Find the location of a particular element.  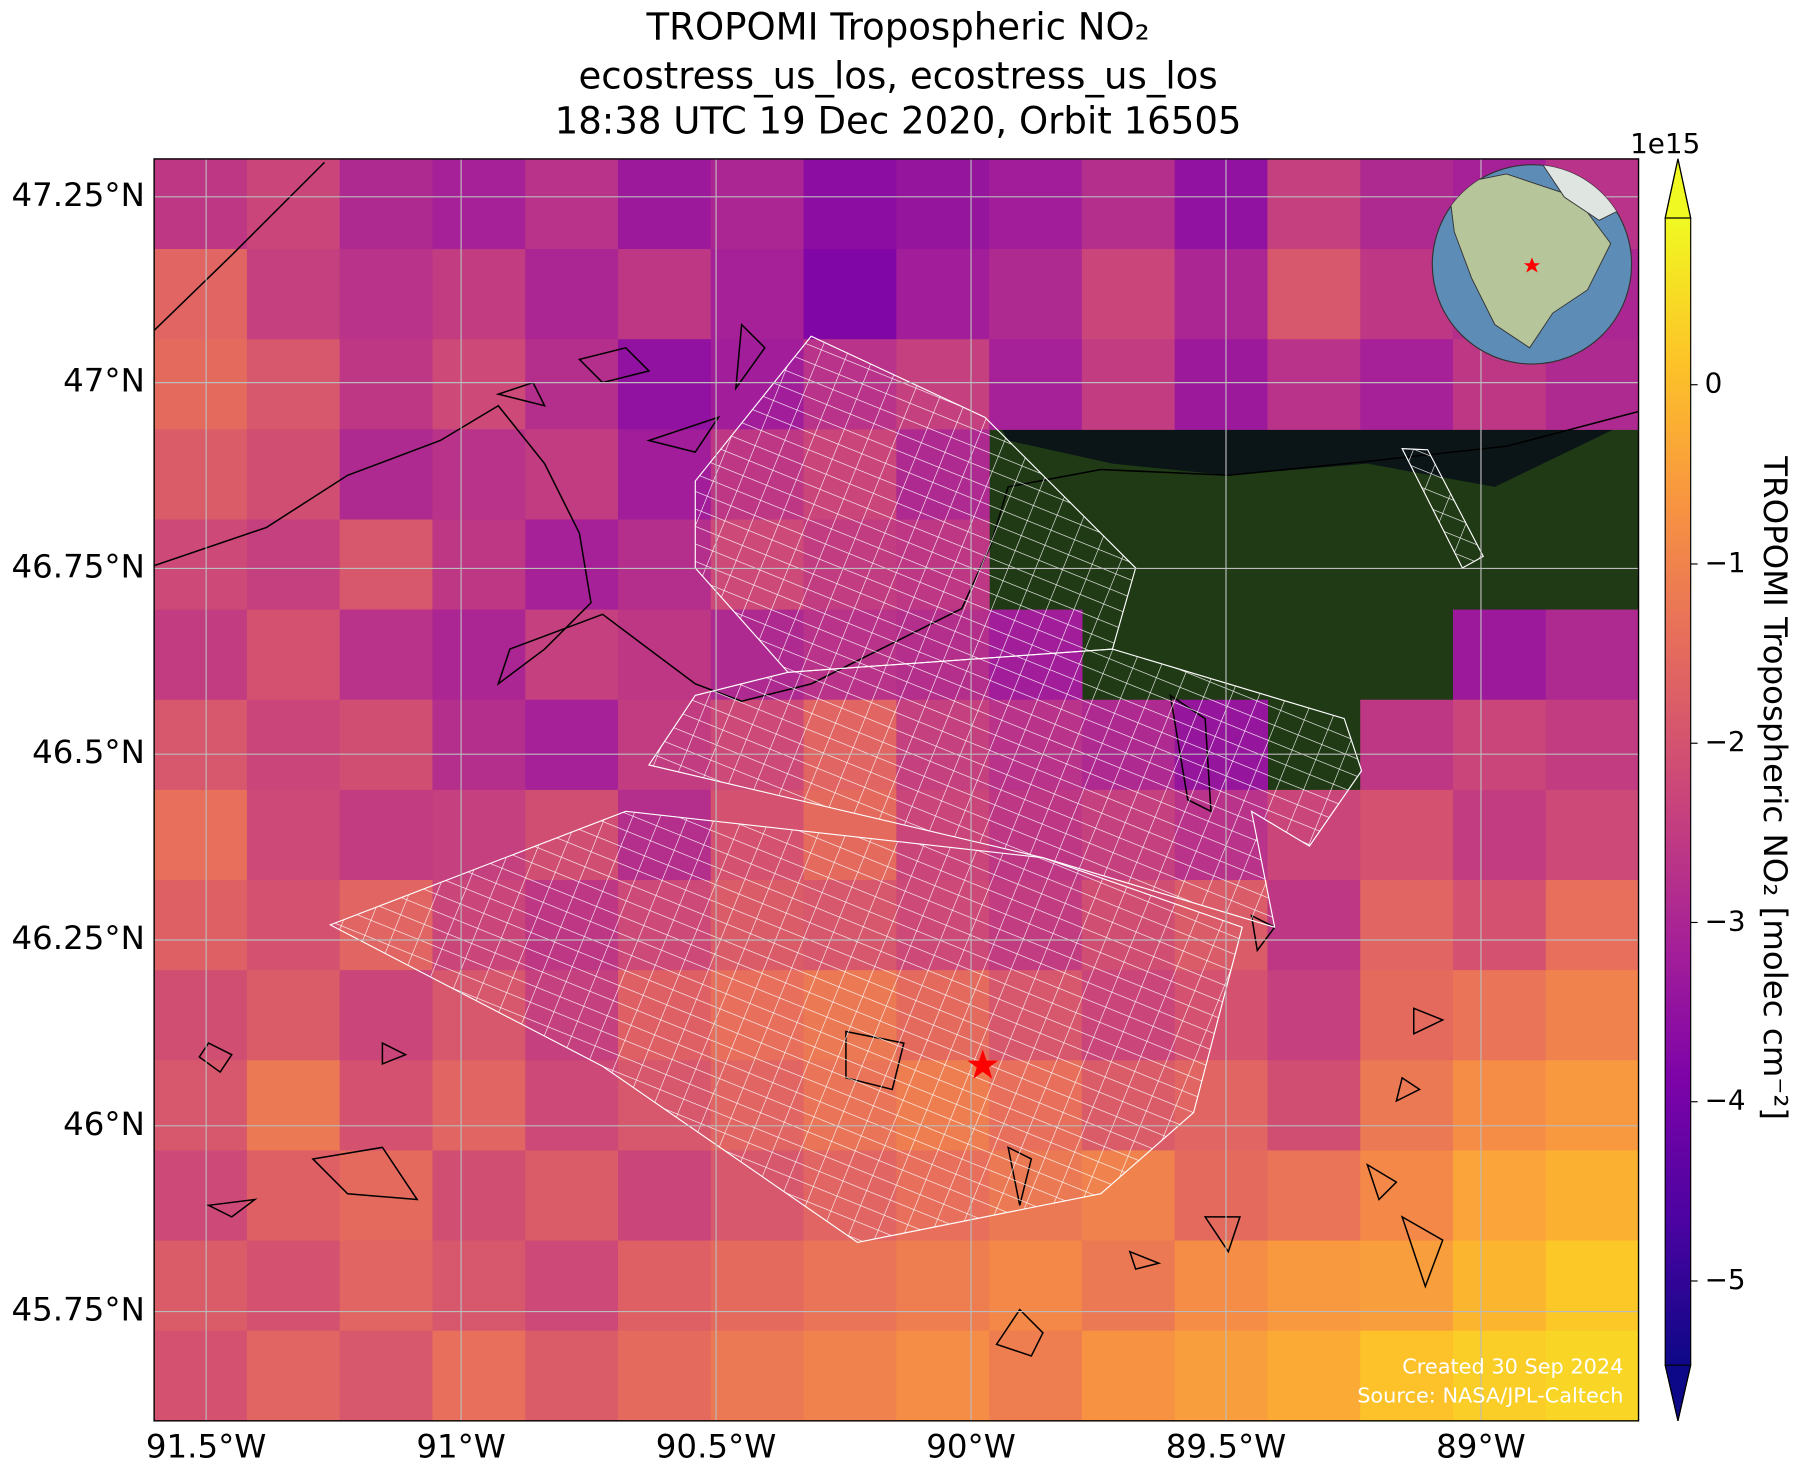

title: TROPOMI Tropospheric NO₂ is located at coordinates (898, 27).